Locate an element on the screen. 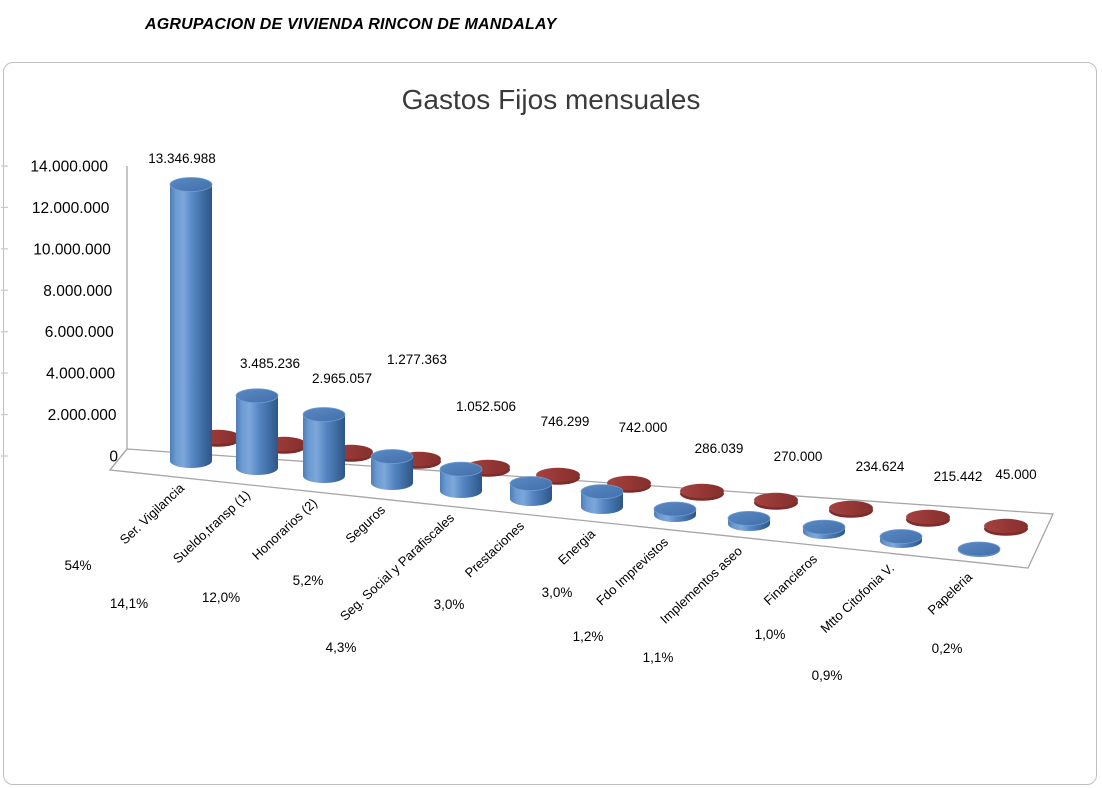  percent-label: 54% is located at coordinates (77, 565).